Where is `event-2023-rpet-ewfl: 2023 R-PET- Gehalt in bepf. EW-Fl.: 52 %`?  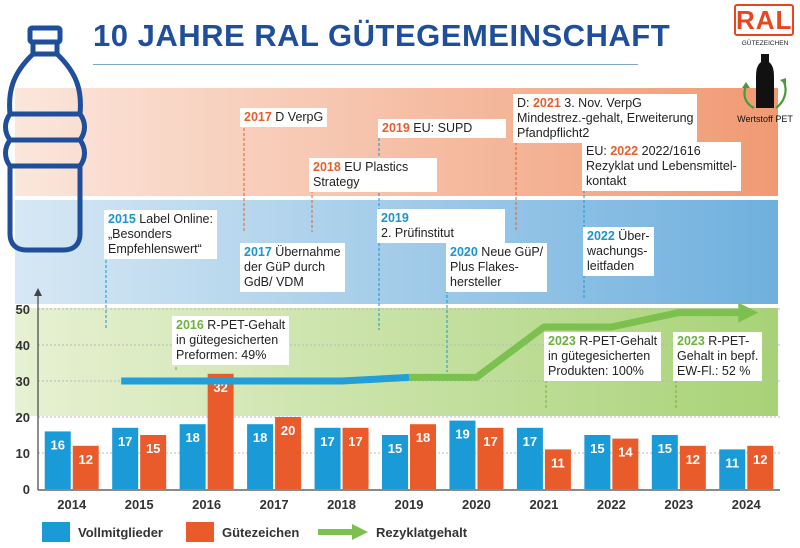
event-2023-rpet-ewfl: 2023 R-PET- Gehalt in bepf. EW-Fl.: 52 % is located at coordinates (718, 356).